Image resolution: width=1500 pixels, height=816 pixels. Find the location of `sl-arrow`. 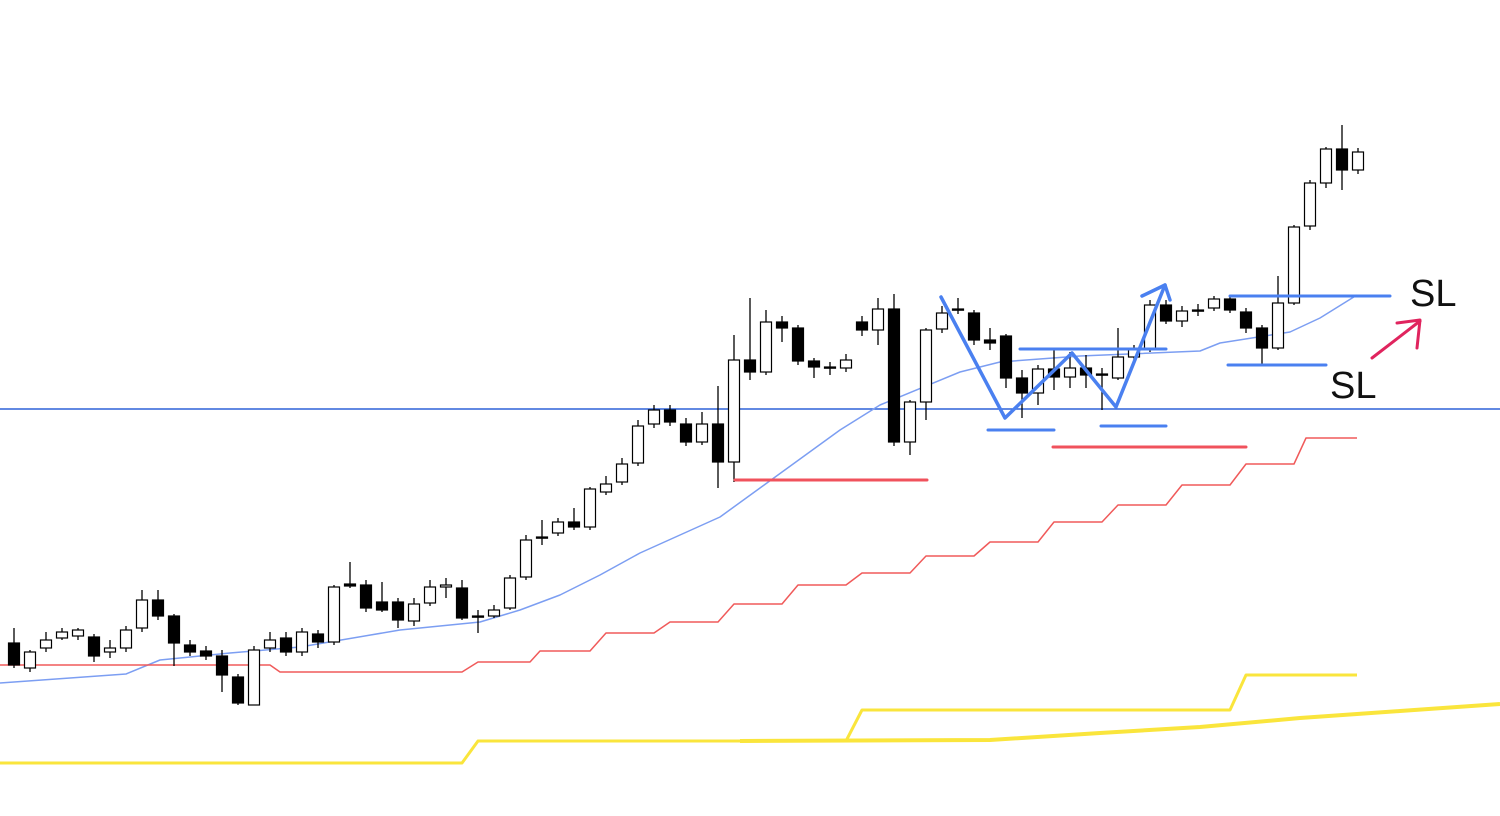

sl-arrow is located at coordinates (1396, 339).